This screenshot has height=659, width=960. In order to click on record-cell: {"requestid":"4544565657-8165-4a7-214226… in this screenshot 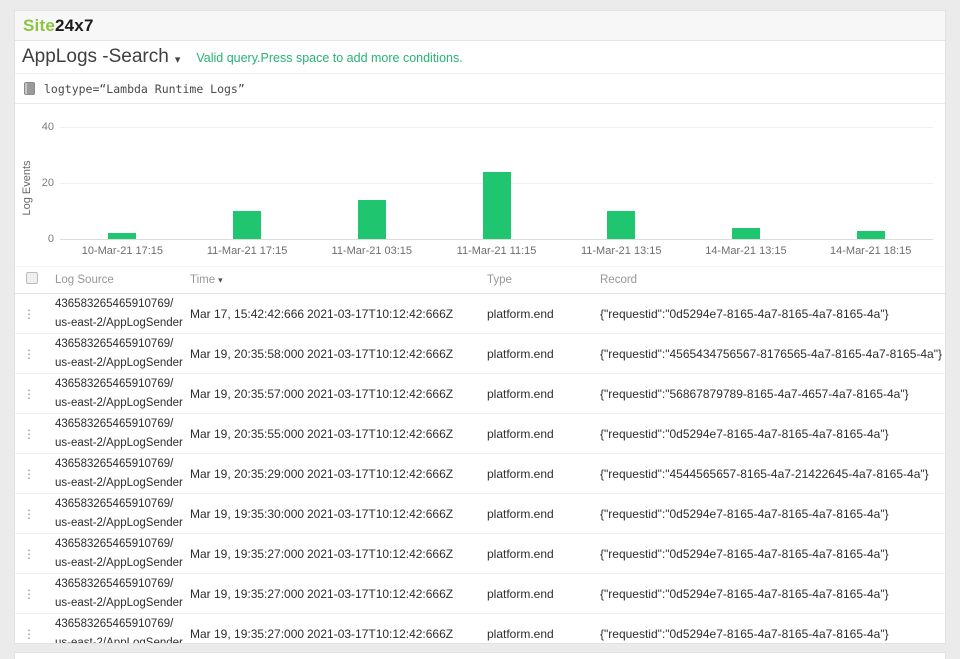, I will do `click(764, 473)`.